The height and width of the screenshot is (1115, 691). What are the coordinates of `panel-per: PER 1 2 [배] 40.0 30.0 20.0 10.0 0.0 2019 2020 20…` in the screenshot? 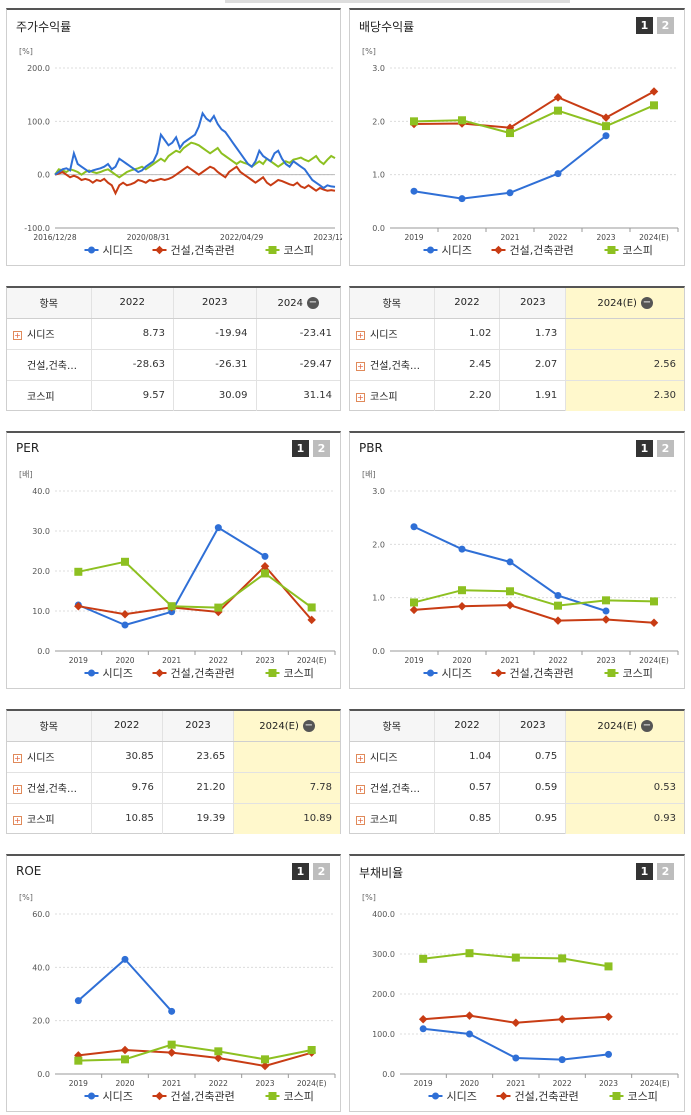 It's located at (173, 560).